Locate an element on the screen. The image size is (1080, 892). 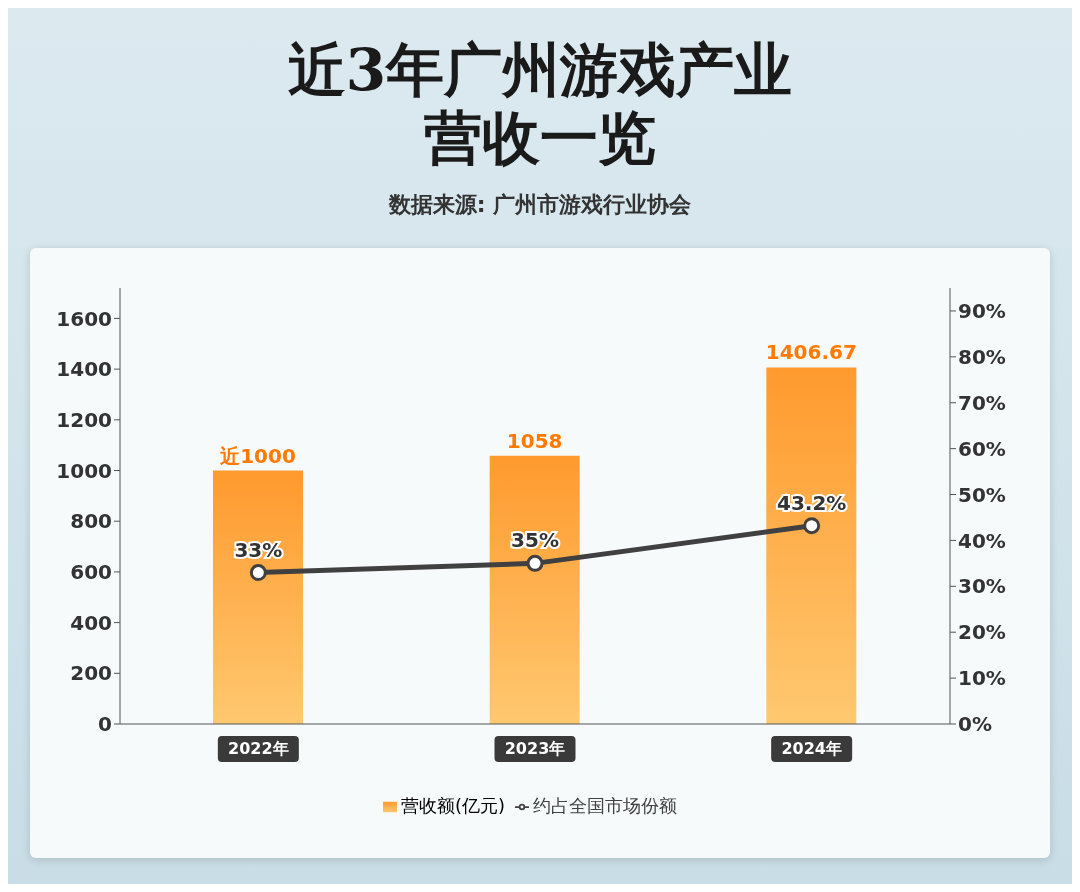
data-label: 近1000 is located at coordinates (257, 455).